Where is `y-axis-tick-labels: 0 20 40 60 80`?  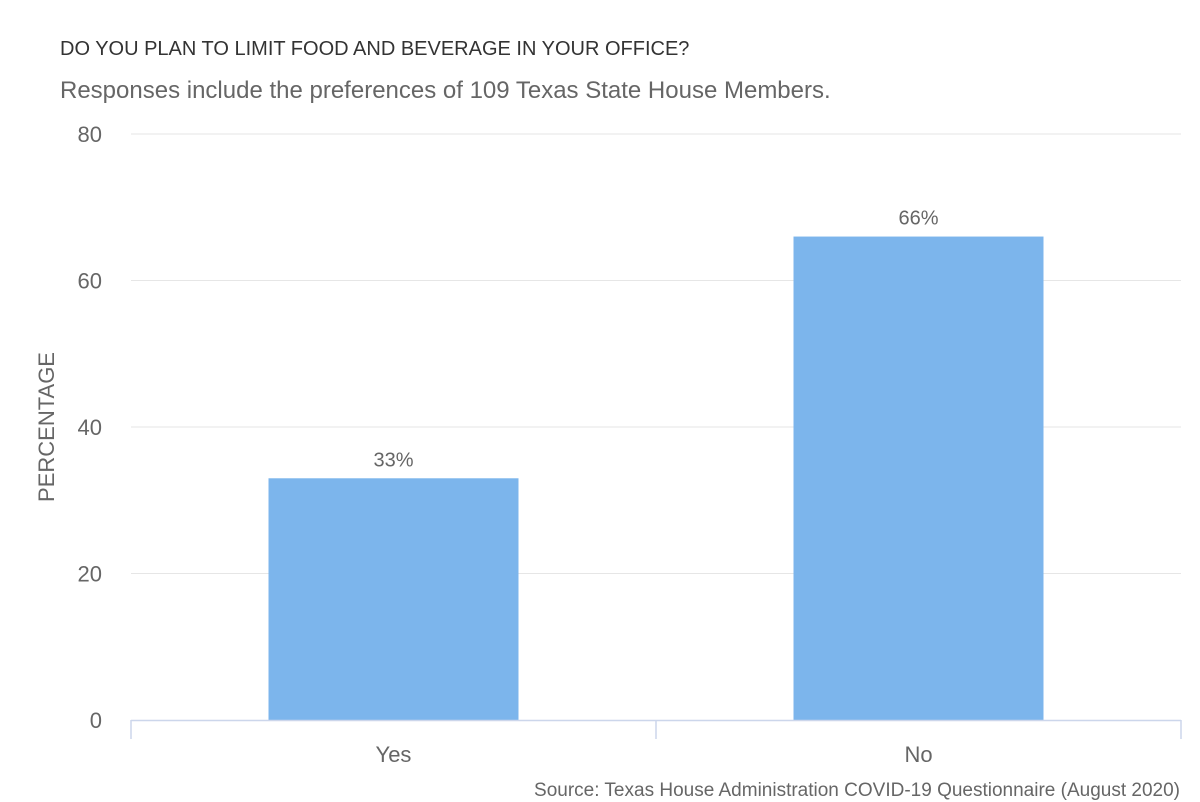 y-axis-tick-labels: 0 20 40 60 80 is located at coordinates (90, 427).